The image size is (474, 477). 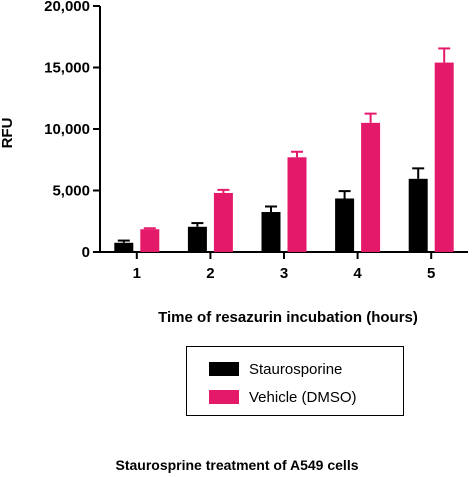 What do you see at coordinates (8, 133) in the screenshot?
I see `y-axis-title: RFU` at bounding box center [8, 133].